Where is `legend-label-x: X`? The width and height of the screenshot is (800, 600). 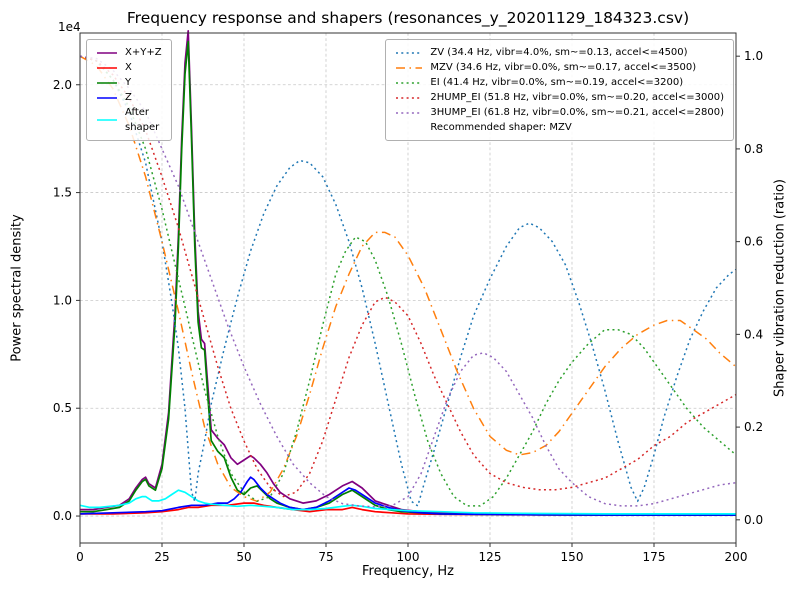 legend-label-x: X is located at coordinates (128, 67).